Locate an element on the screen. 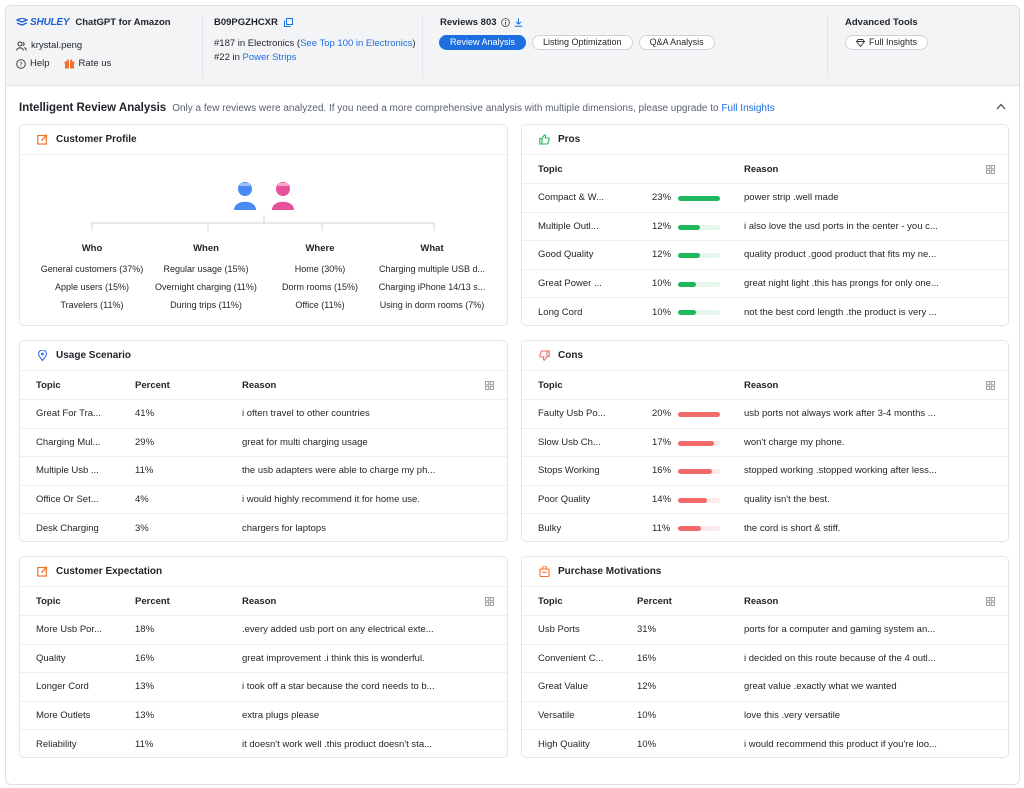 This screenshot has width=1024, height=788. table-row: Poor Quality 14% quality isn't the best. is located at coordinates (765, 500).